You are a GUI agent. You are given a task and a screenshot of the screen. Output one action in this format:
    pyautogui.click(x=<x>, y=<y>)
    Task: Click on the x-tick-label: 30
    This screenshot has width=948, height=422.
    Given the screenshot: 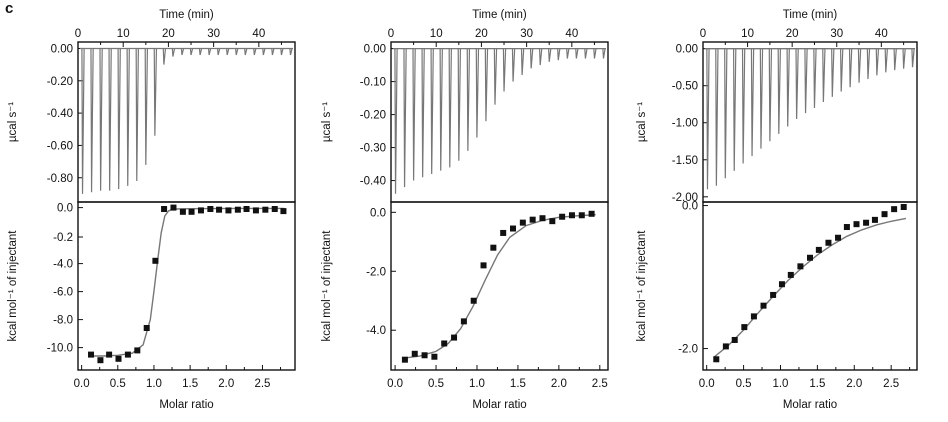 What is the action you would take?
    pyautogui.click(x=213, y=34)
    